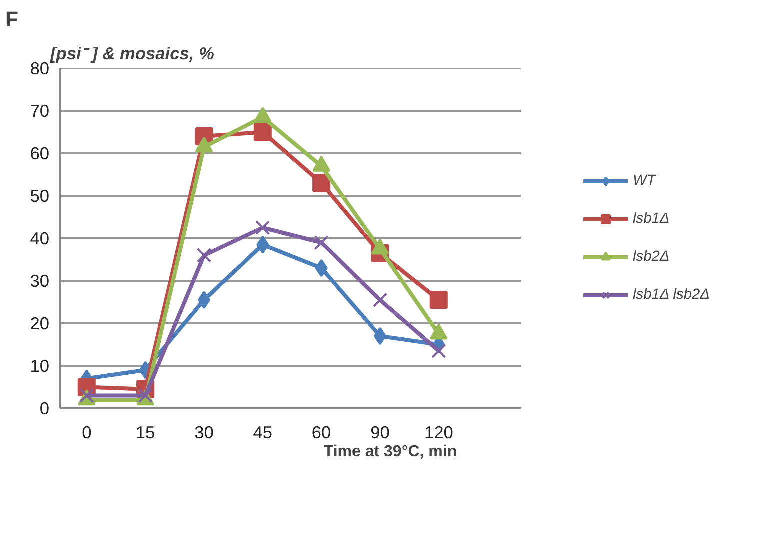 The image size is (770, 540). Describe the element at coordinates (40, 68) in the screenshot. I see `y-tick-label: 80` at that location.